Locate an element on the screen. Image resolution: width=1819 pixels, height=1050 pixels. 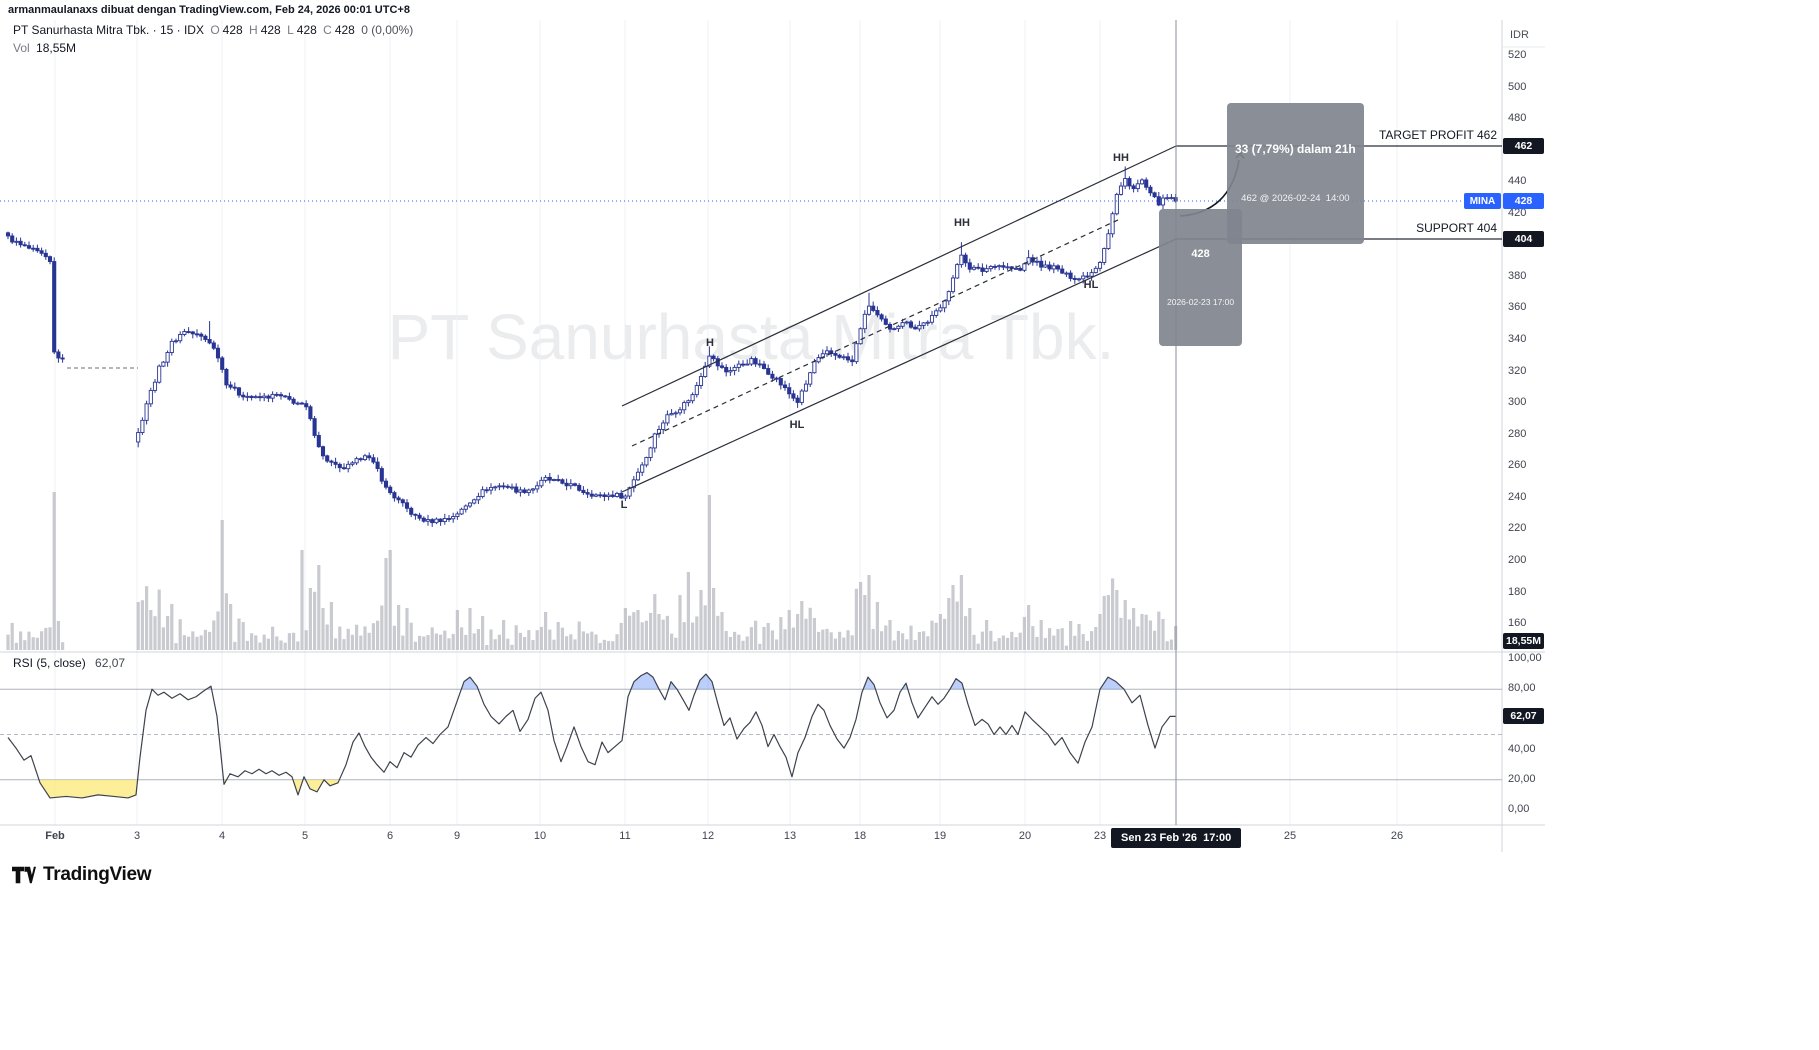
price-axis-label: 260 is located at coordinates (1517, 465).